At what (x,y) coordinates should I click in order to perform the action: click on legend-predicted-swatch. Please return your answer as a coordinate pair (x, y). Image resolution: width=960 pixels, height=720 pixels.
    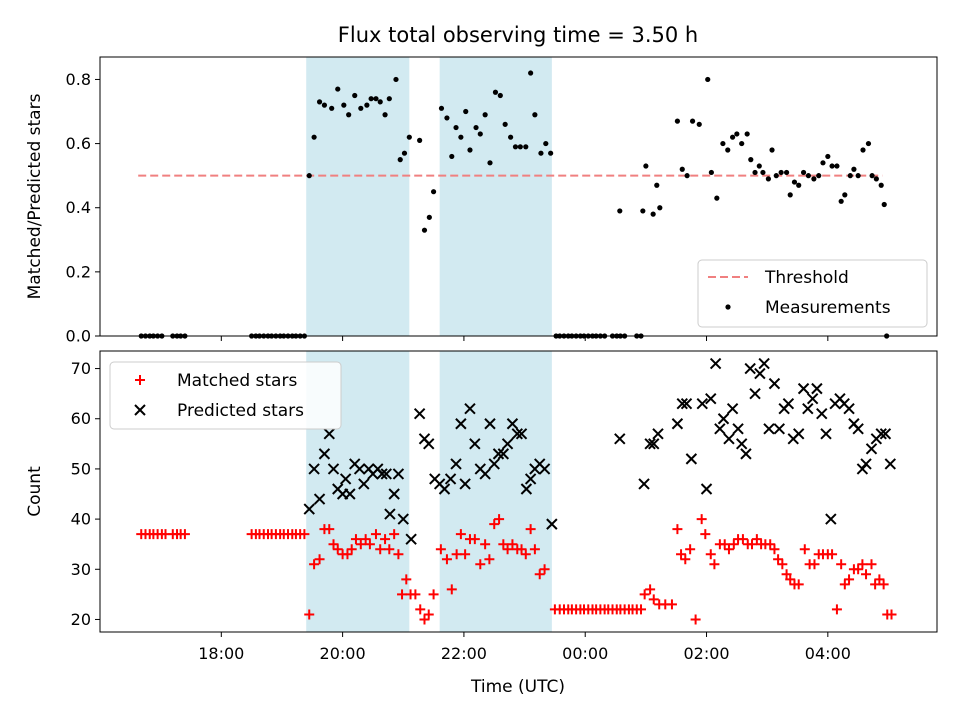
    Looking at the image, I should click on (140, 410).